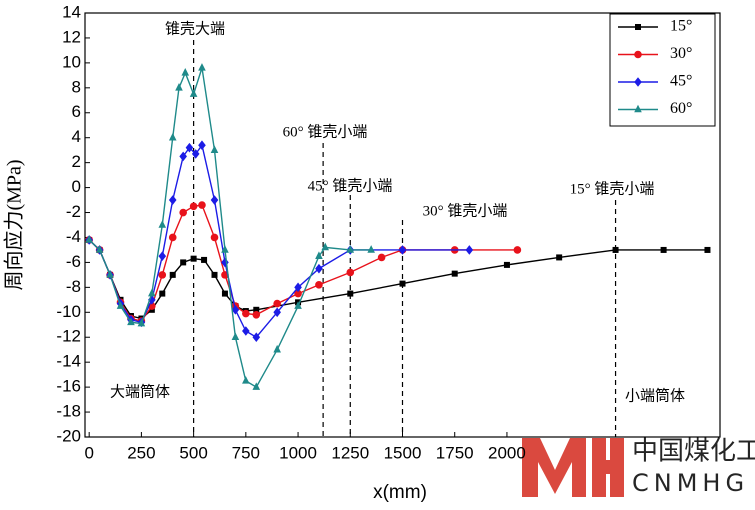 The height and width of the screenshot is (510, 755). I want to click on y-tick-label: 14, so click(71, 11).